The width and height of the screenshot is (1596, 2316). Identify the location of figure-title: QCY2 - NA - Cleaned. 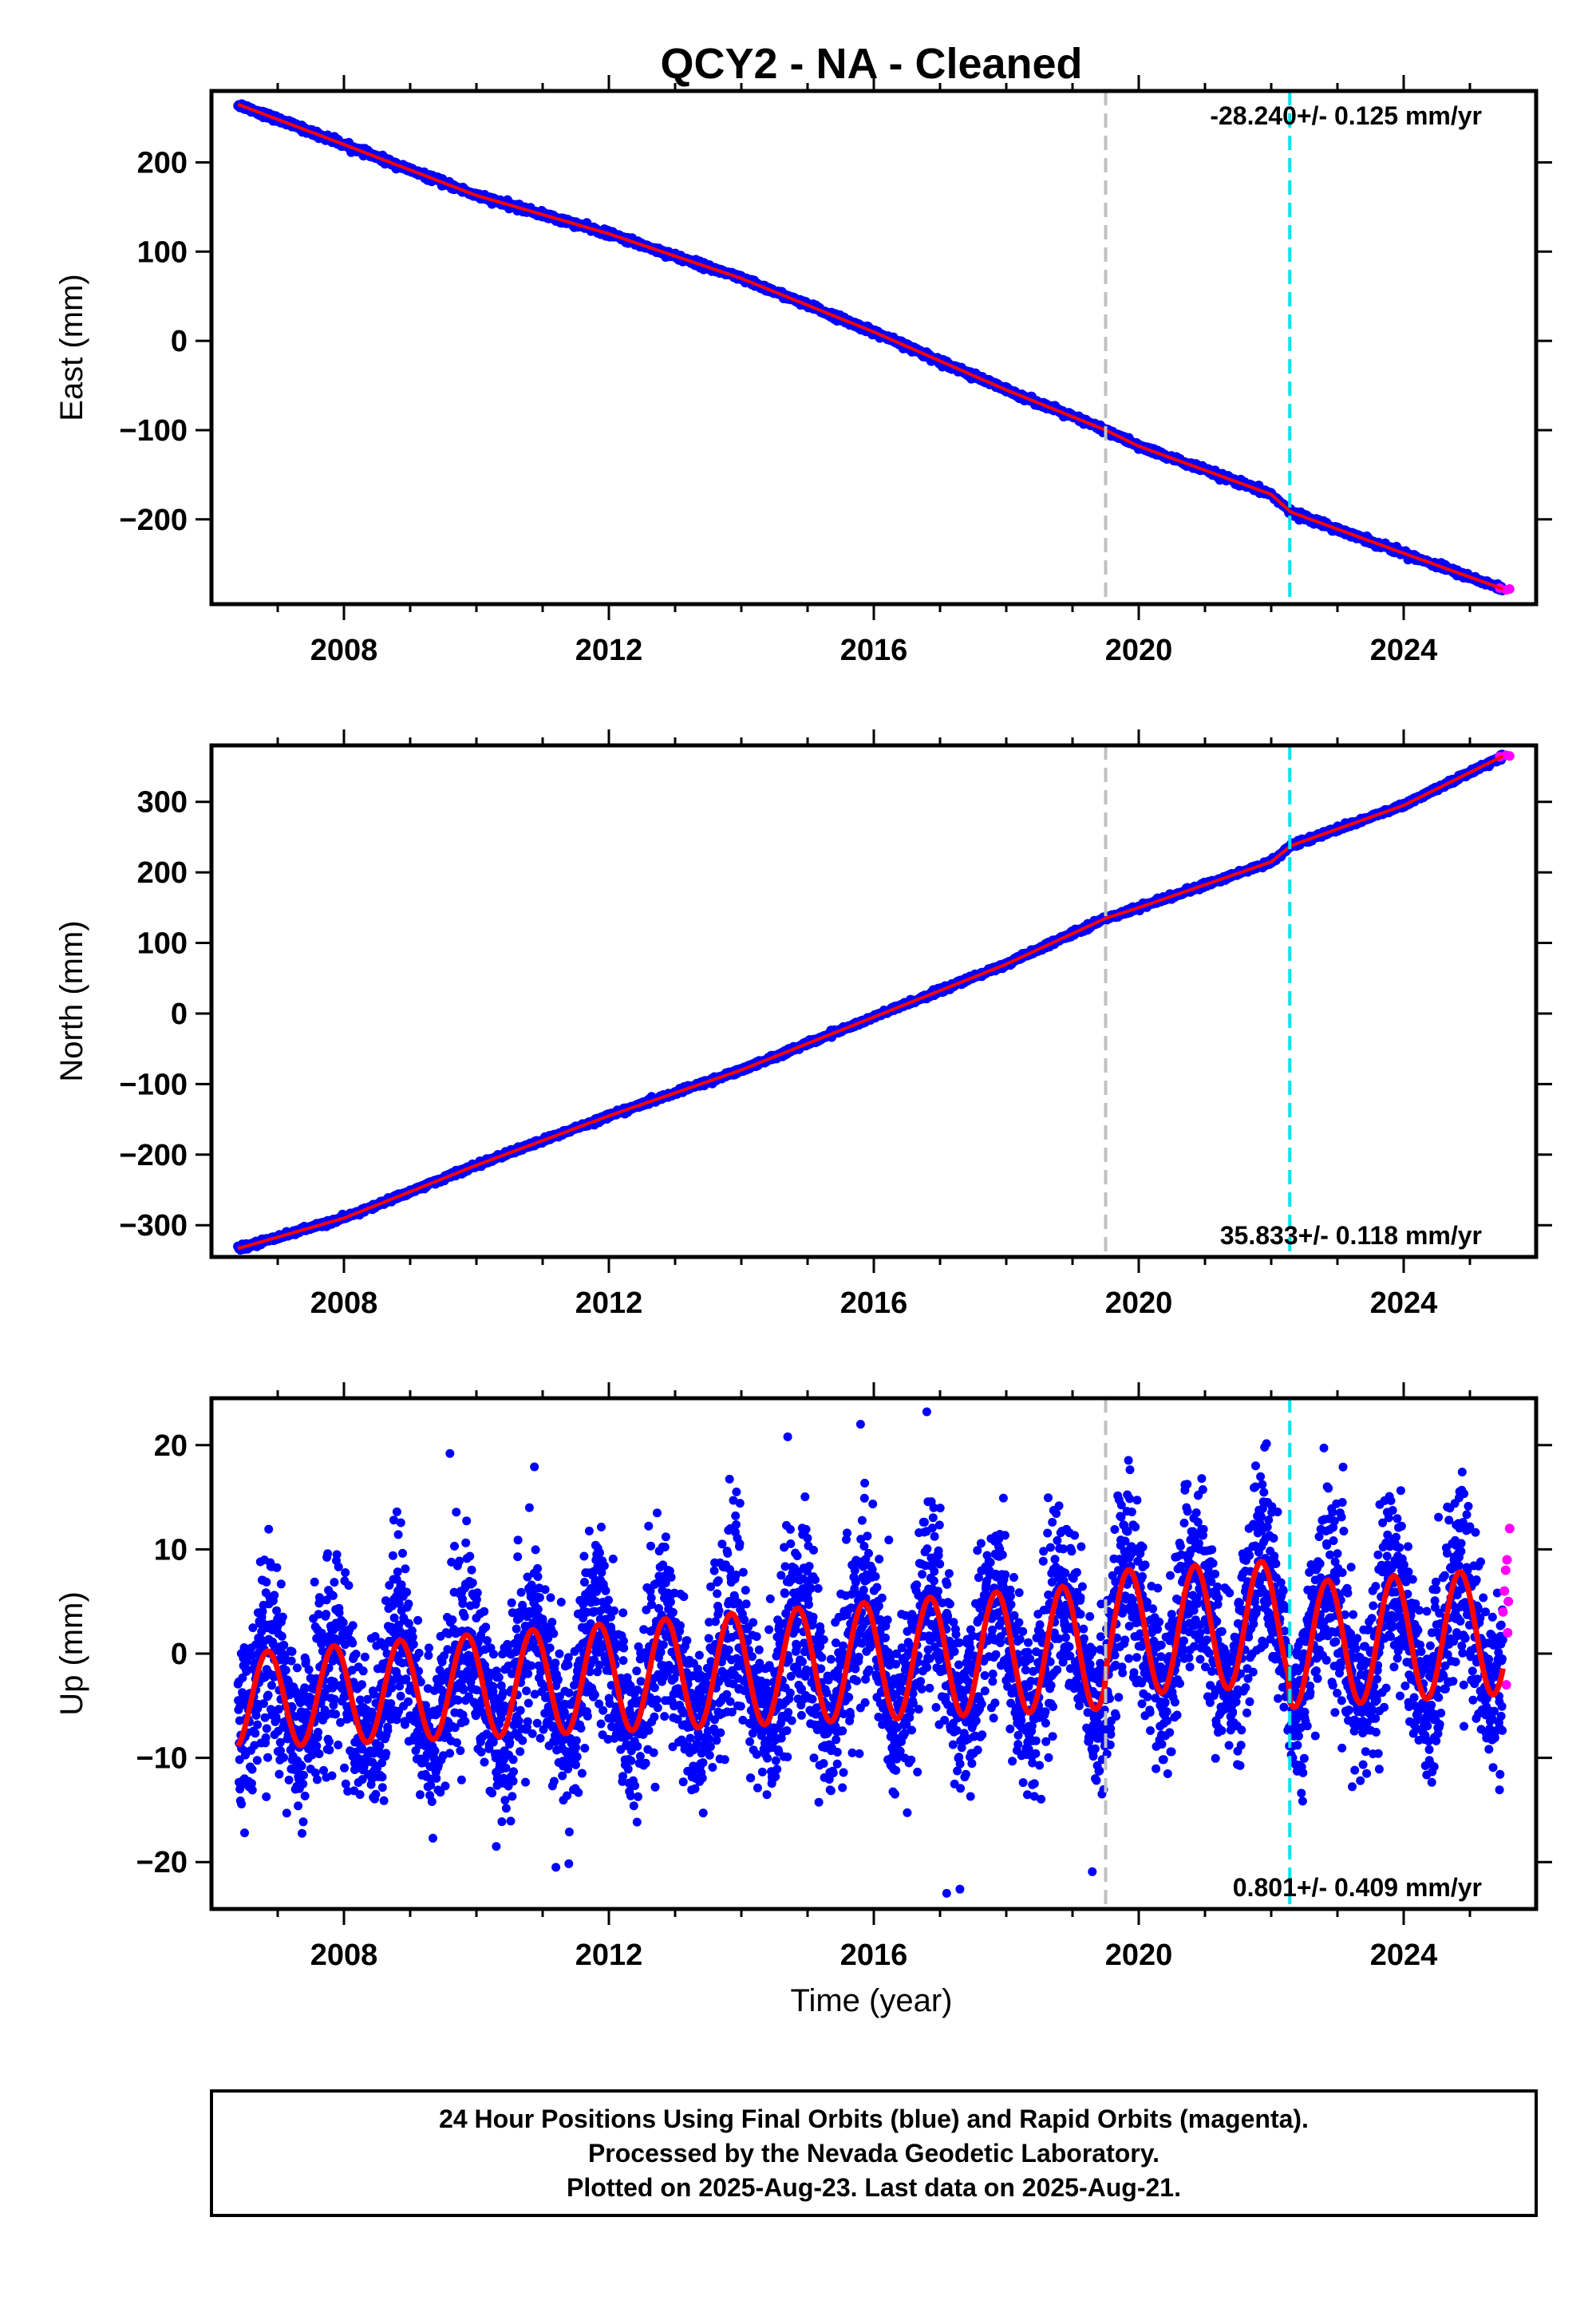
(871, 64).